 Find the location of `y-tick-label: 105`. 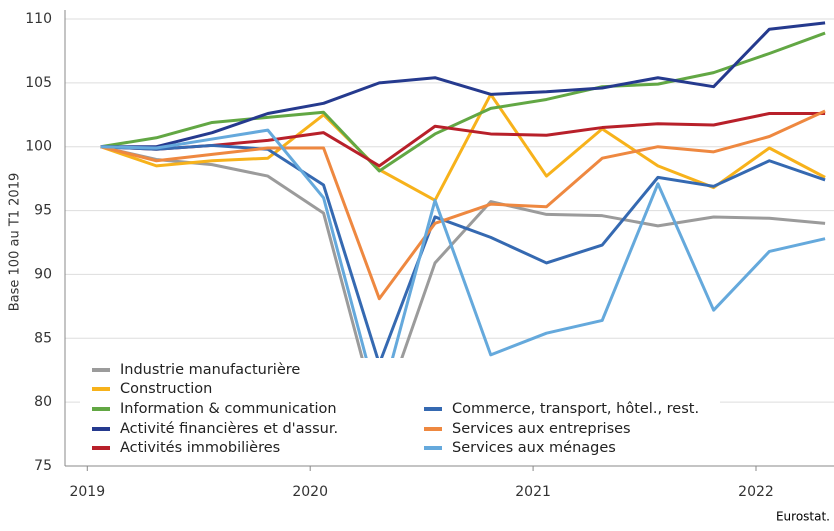

y-tick-label: 105 is located at coordinates (38, 83).